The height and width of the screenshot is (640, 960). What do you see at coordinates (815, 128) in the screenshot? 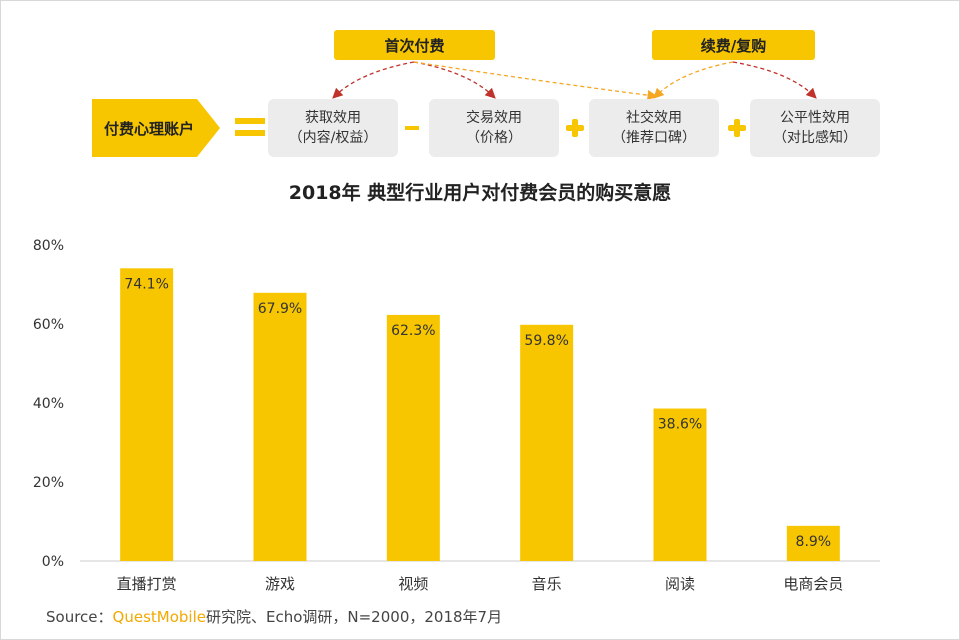
I see `box-fairness-utility: 公平性效用 （对比感知）` at bounding box center [815, 128].